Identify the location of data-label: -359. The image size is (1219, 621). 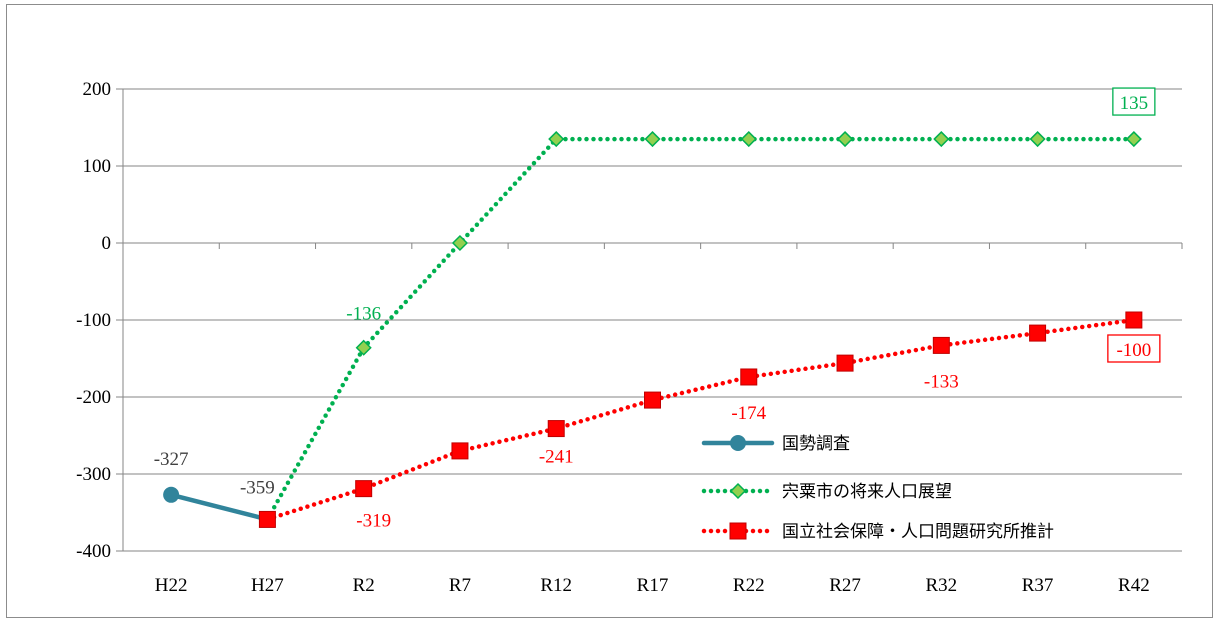
(257, 487).